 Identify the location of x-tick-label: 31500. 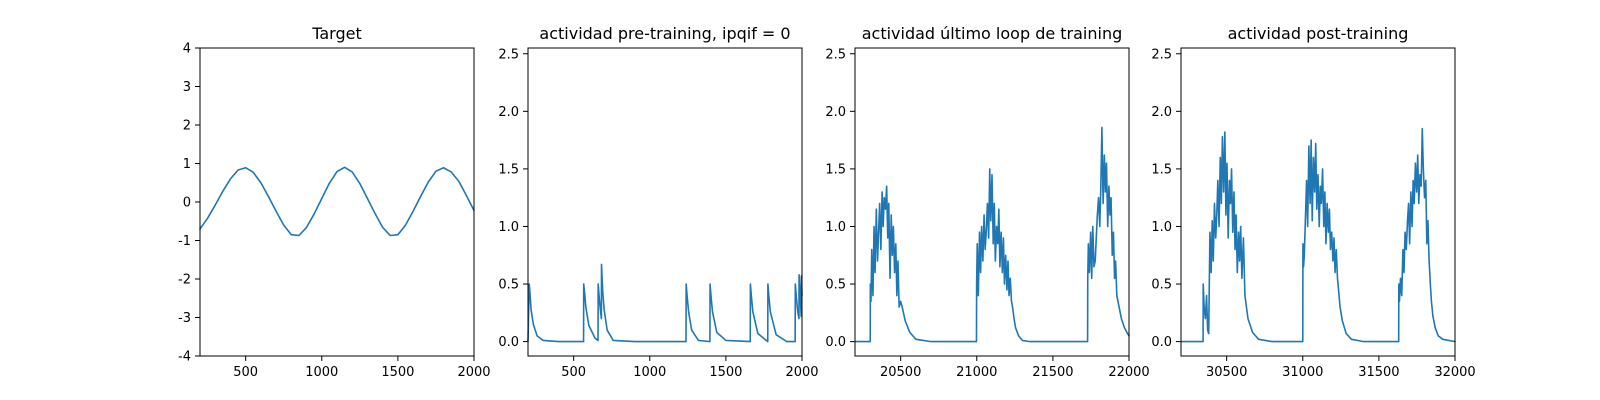
(1378, 372).